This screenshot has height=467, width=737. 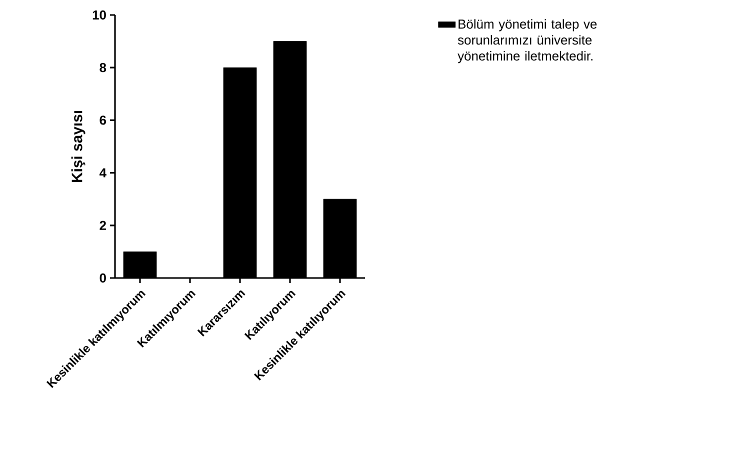 What do you see at coordinates (99, 15) in the screenshot?
I see `y-tick-label: 10` at bounding box center [99, 15].